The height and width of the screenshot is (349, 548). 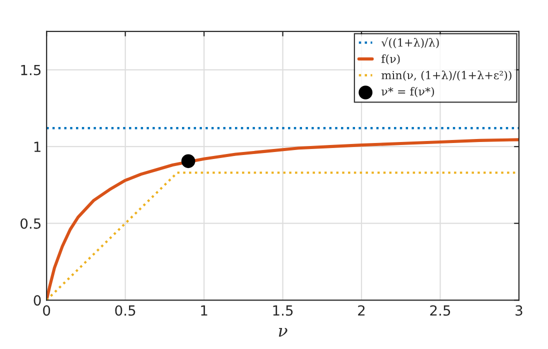 What do you see at coordinates (46, 310) in the screenshot?
I see `x-tick-label: 0` at bounding box center [46, 310].